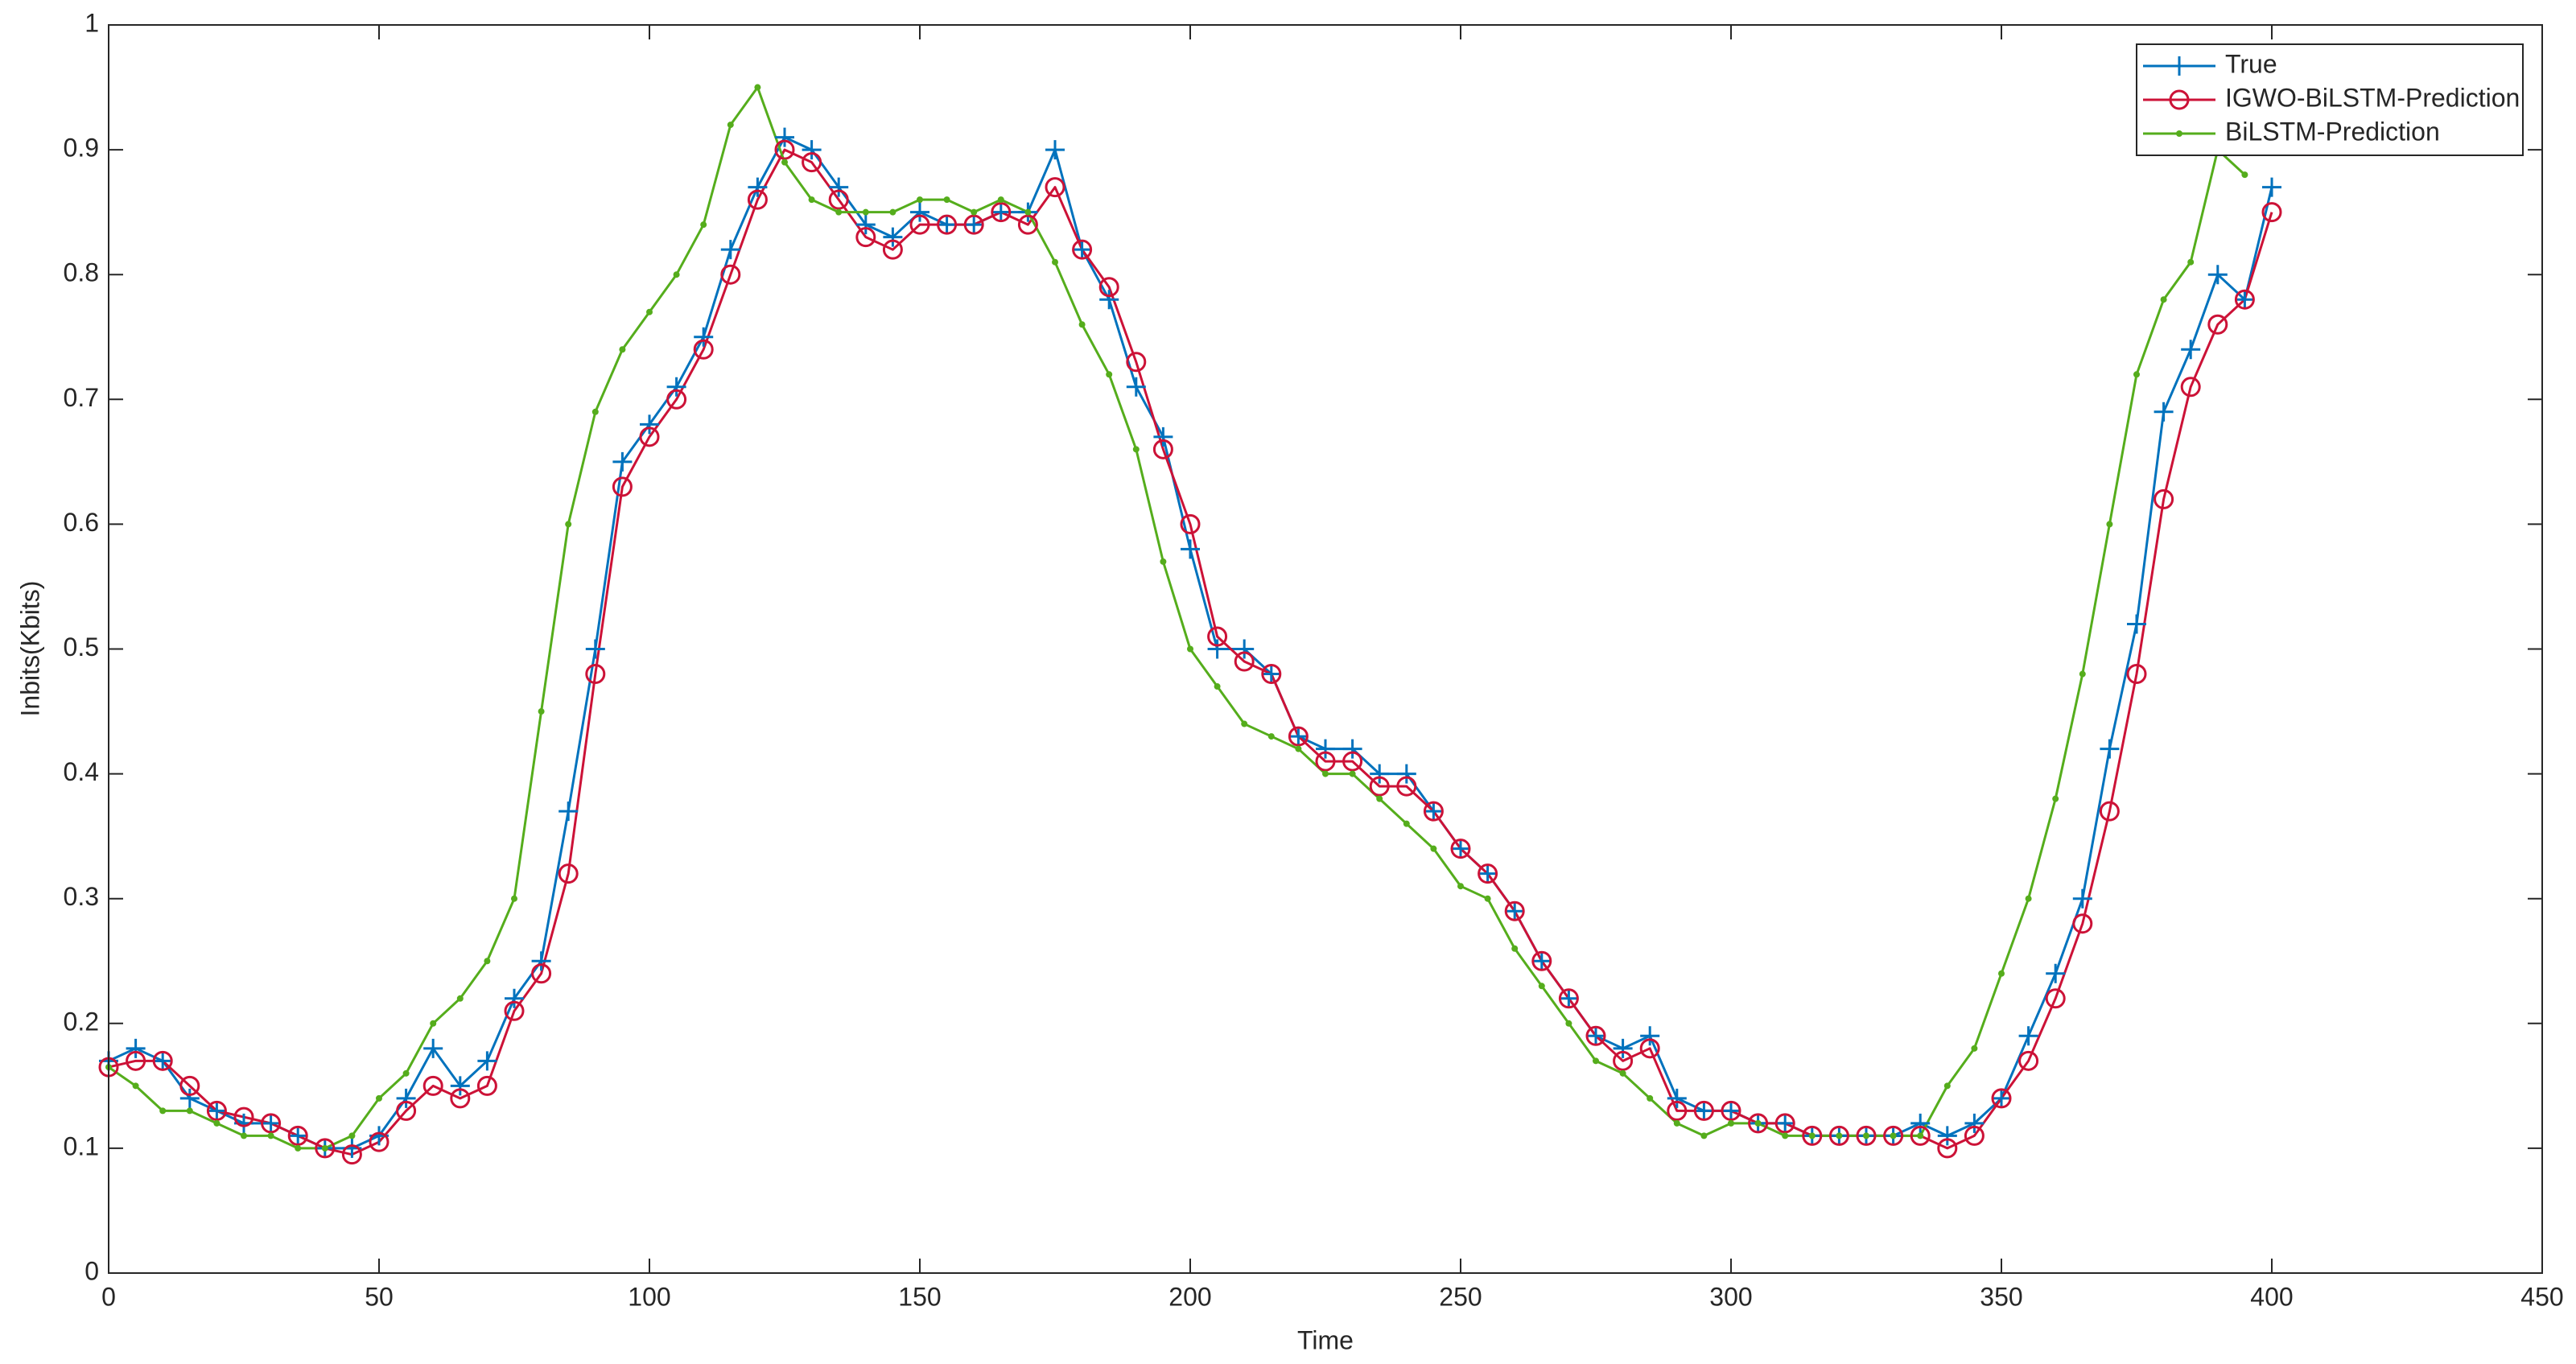 The image size is (2576, 1364). What do you see at coordinates (1730, 1296) in the screenshot?
I see `x-tick-label: 300` at bounding box center [1730, 1296].